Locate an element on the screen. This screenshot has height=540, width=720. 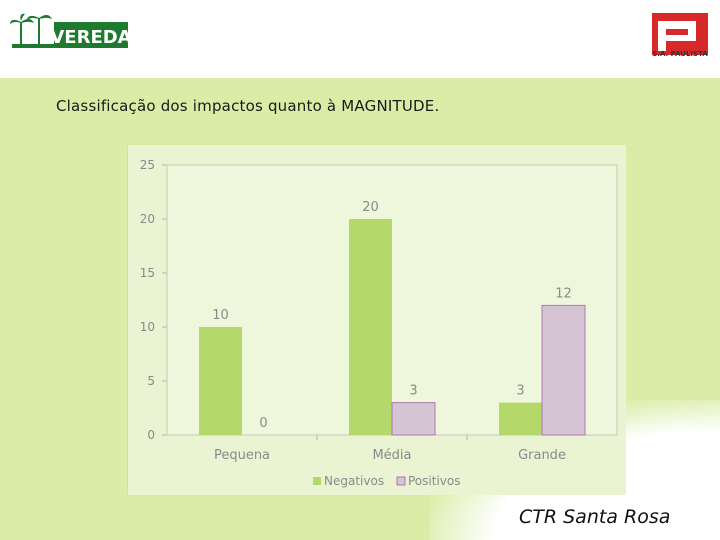
data-label: 0 is located at coordinates (263, 423).